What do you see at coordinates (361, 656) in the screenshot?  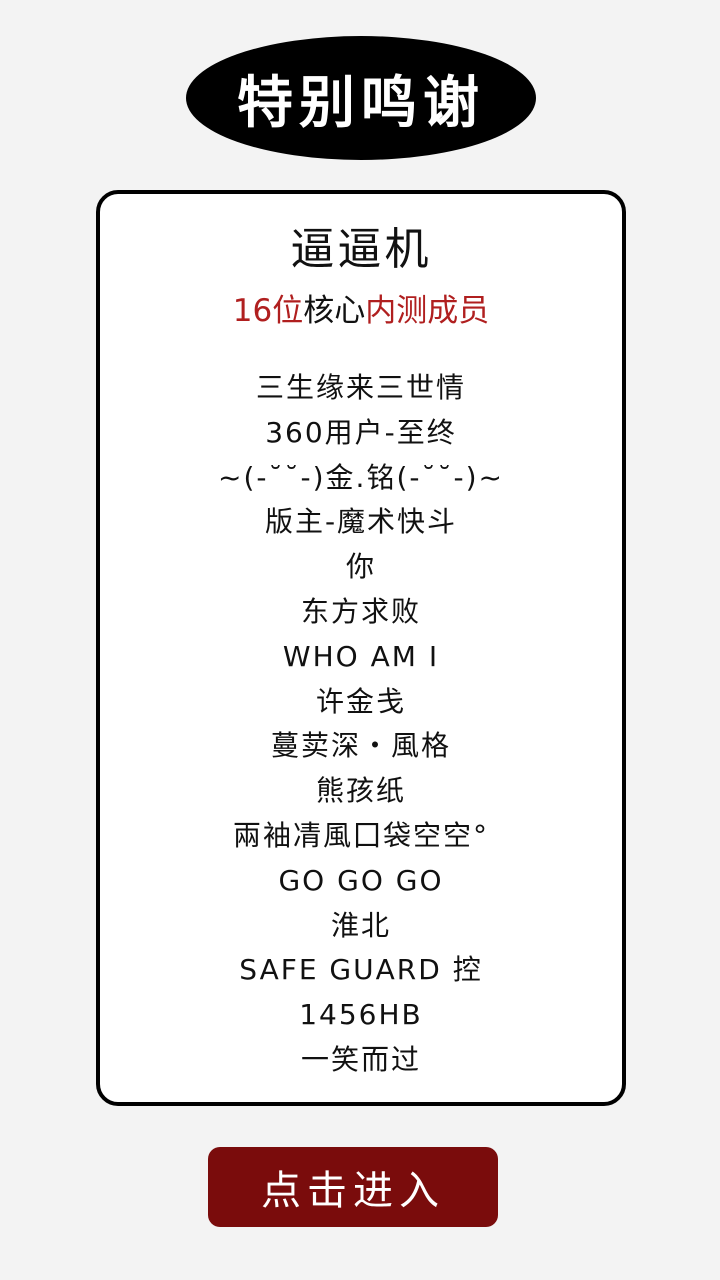 I see `member-name: WHO AM I` at bounding box center [361, 656].